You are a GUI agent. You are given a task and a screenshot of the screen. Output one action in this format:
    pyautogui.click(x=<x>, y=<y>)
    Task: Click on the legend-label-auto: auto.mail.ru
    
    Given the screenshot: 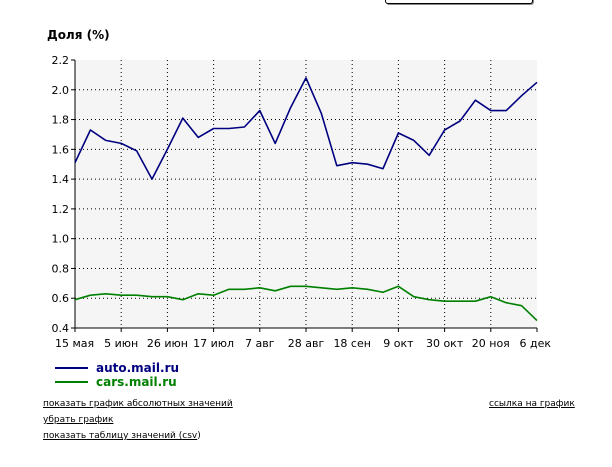 What is the action you would take?
    pyautogui.click(x=138, y=368)
    